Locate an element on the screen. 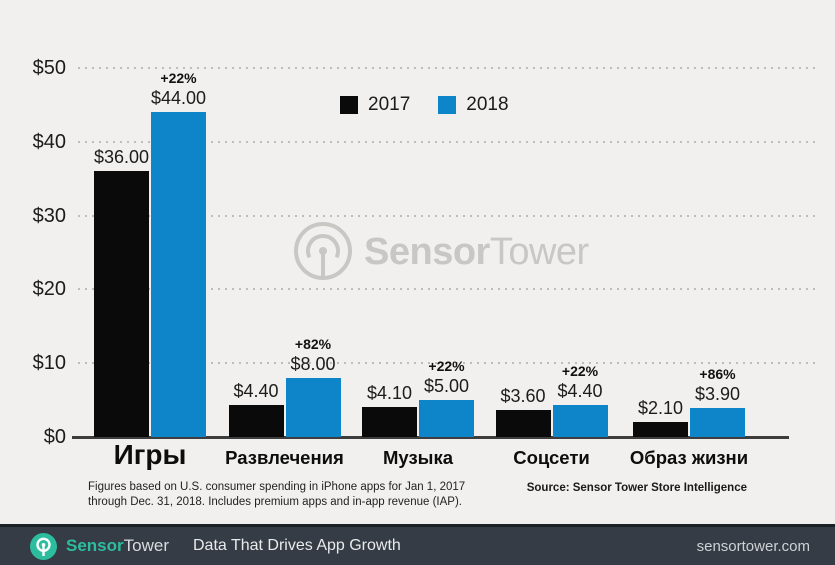 The width and height of the screenshot is (835, 565). category-label-5: Образ жизни is located at coordinates (689, 457).